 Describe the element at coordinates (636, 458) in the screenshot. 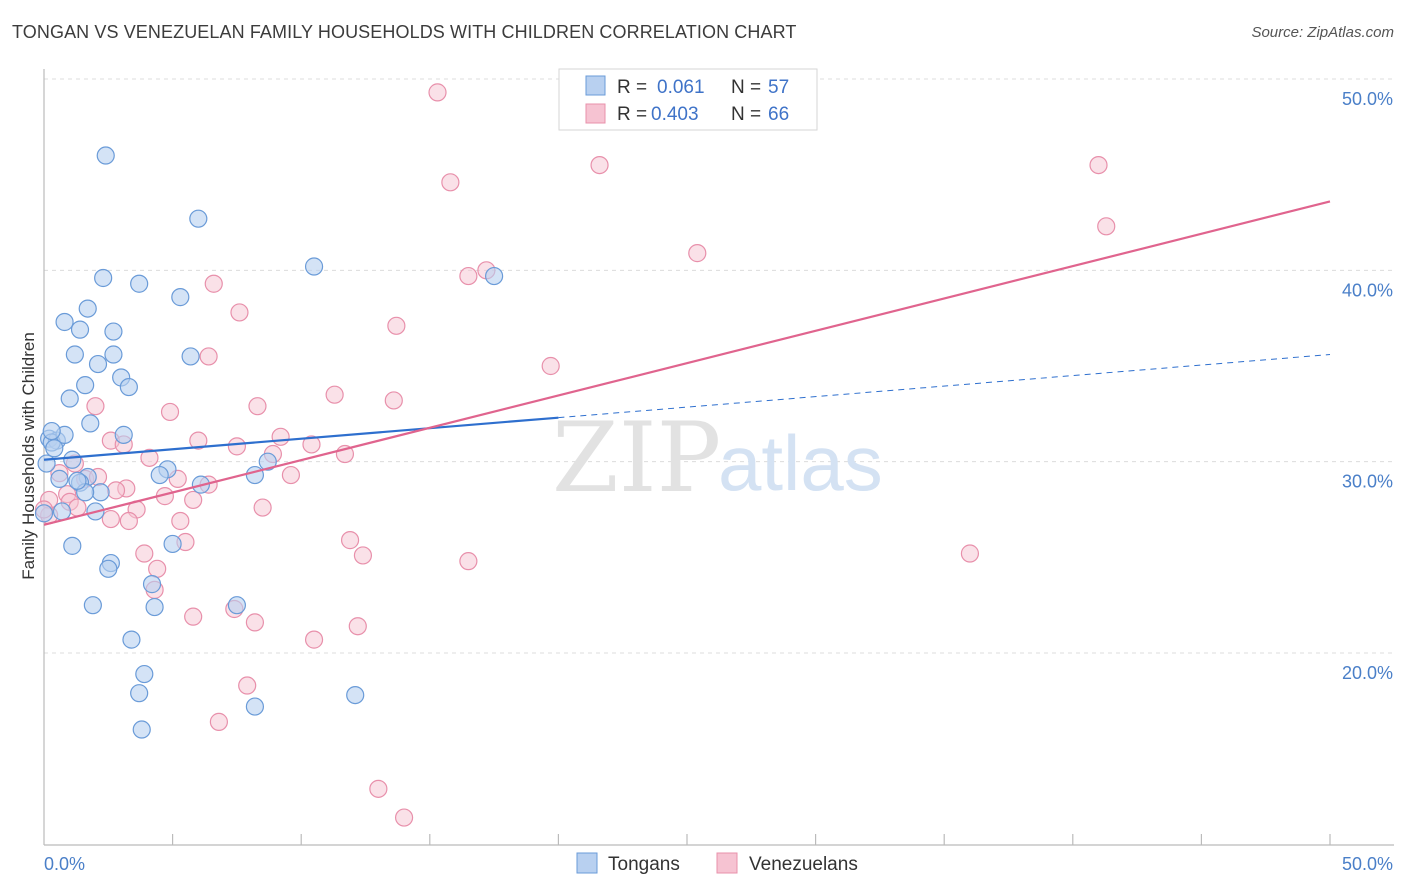

I see `watermark-zip: ZIP` at that location.